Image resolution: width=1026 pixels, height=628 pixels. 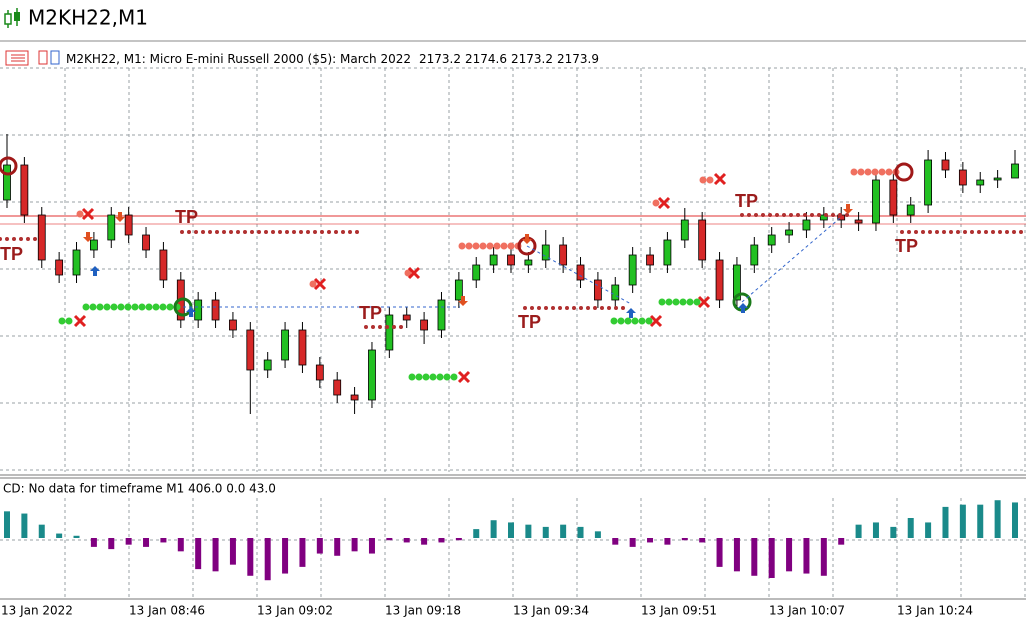 I want to click on x-tick-label: 13 Jan 08:46, so click(x=167, y=611).